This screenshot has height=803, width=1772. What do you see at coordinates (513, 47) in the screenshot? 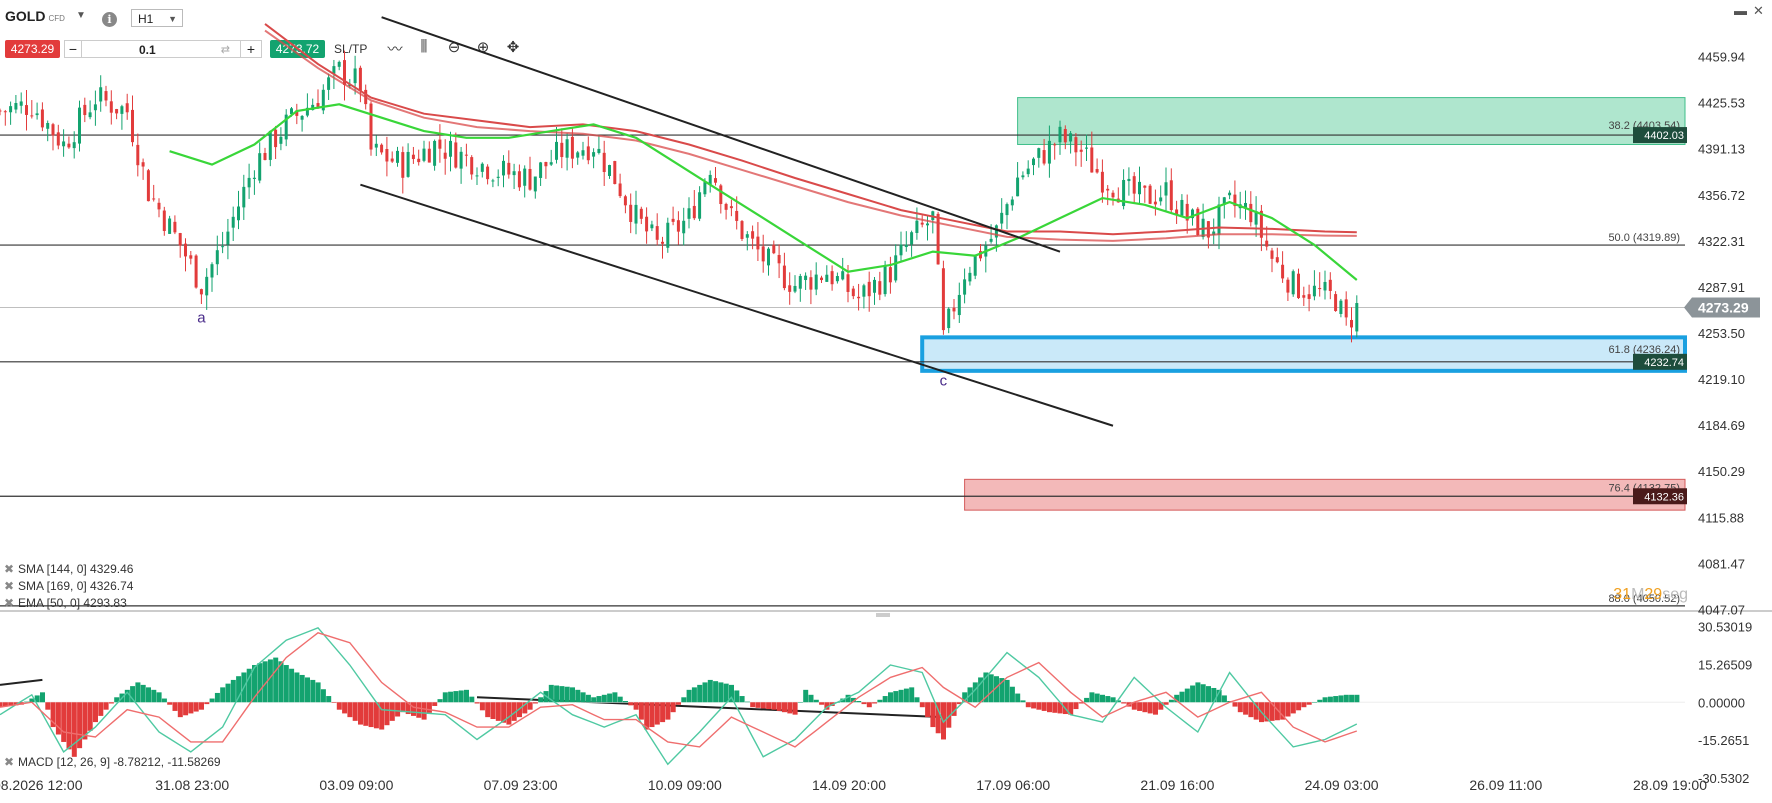
I see `move-icon: ✥` at bounding box center [513, 47].